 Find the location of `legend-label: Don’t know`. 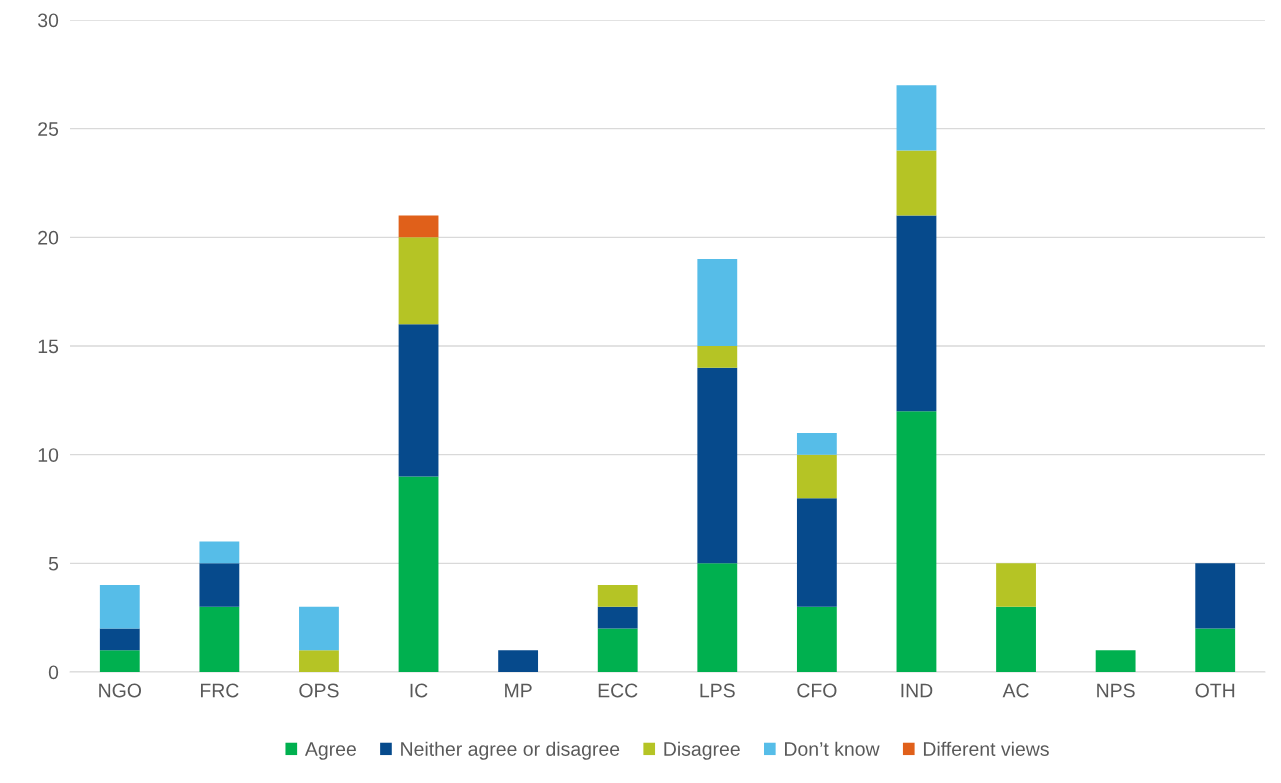

legend-label: Don’t know is located at coordinates (832, 748).